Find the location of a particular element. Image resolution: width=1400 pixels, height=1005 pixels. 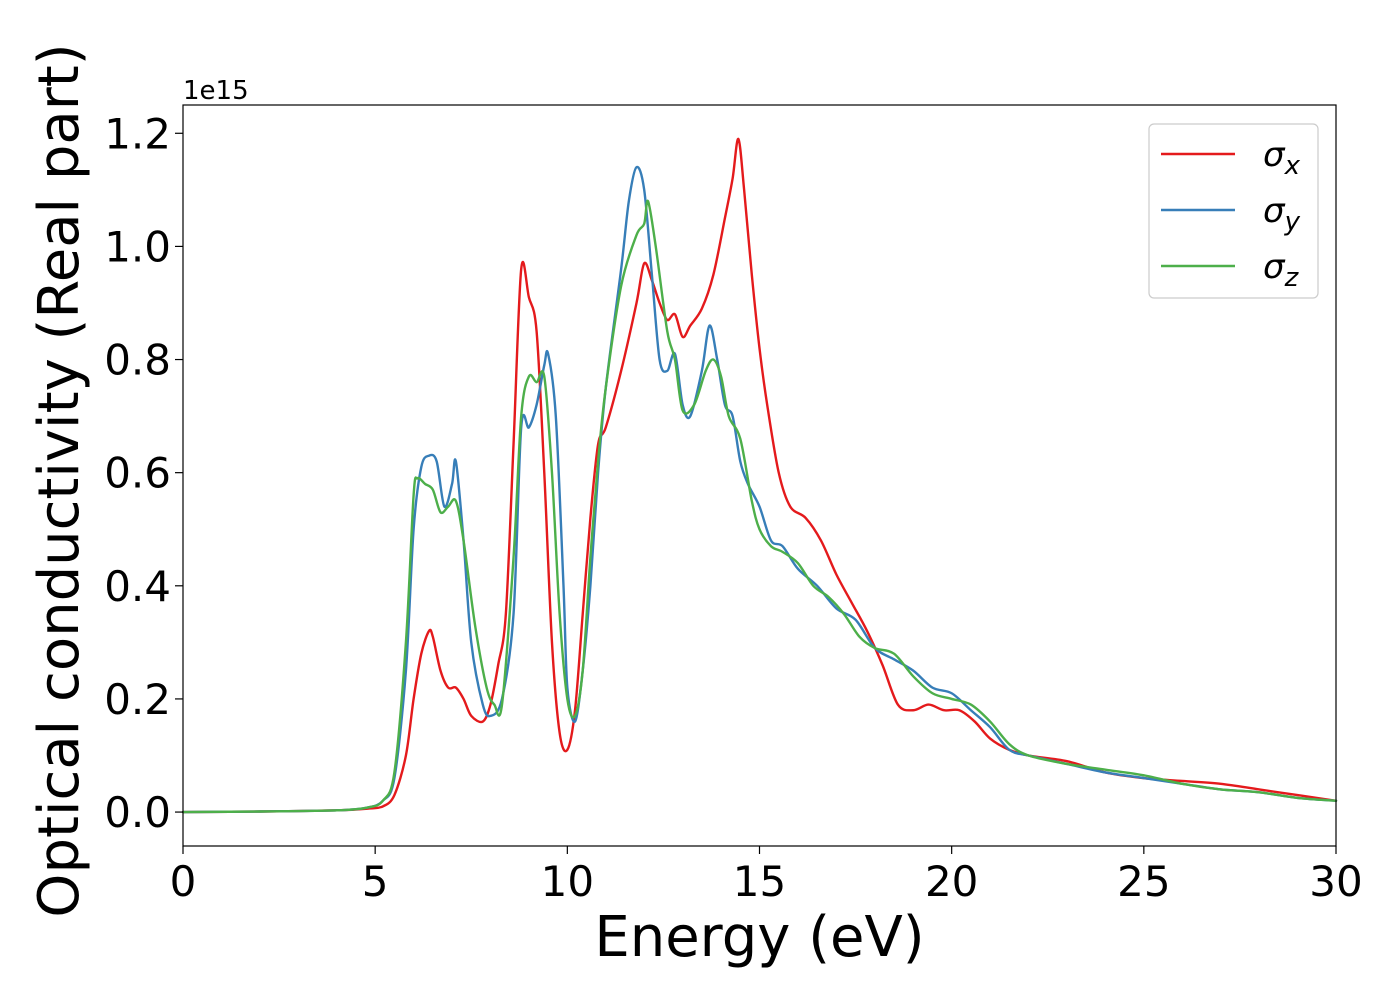

y-axis-ticks: 0.0 0.2 0.4 0.6 0.8 1.0 1.2 is located at coordinates (143, 473).